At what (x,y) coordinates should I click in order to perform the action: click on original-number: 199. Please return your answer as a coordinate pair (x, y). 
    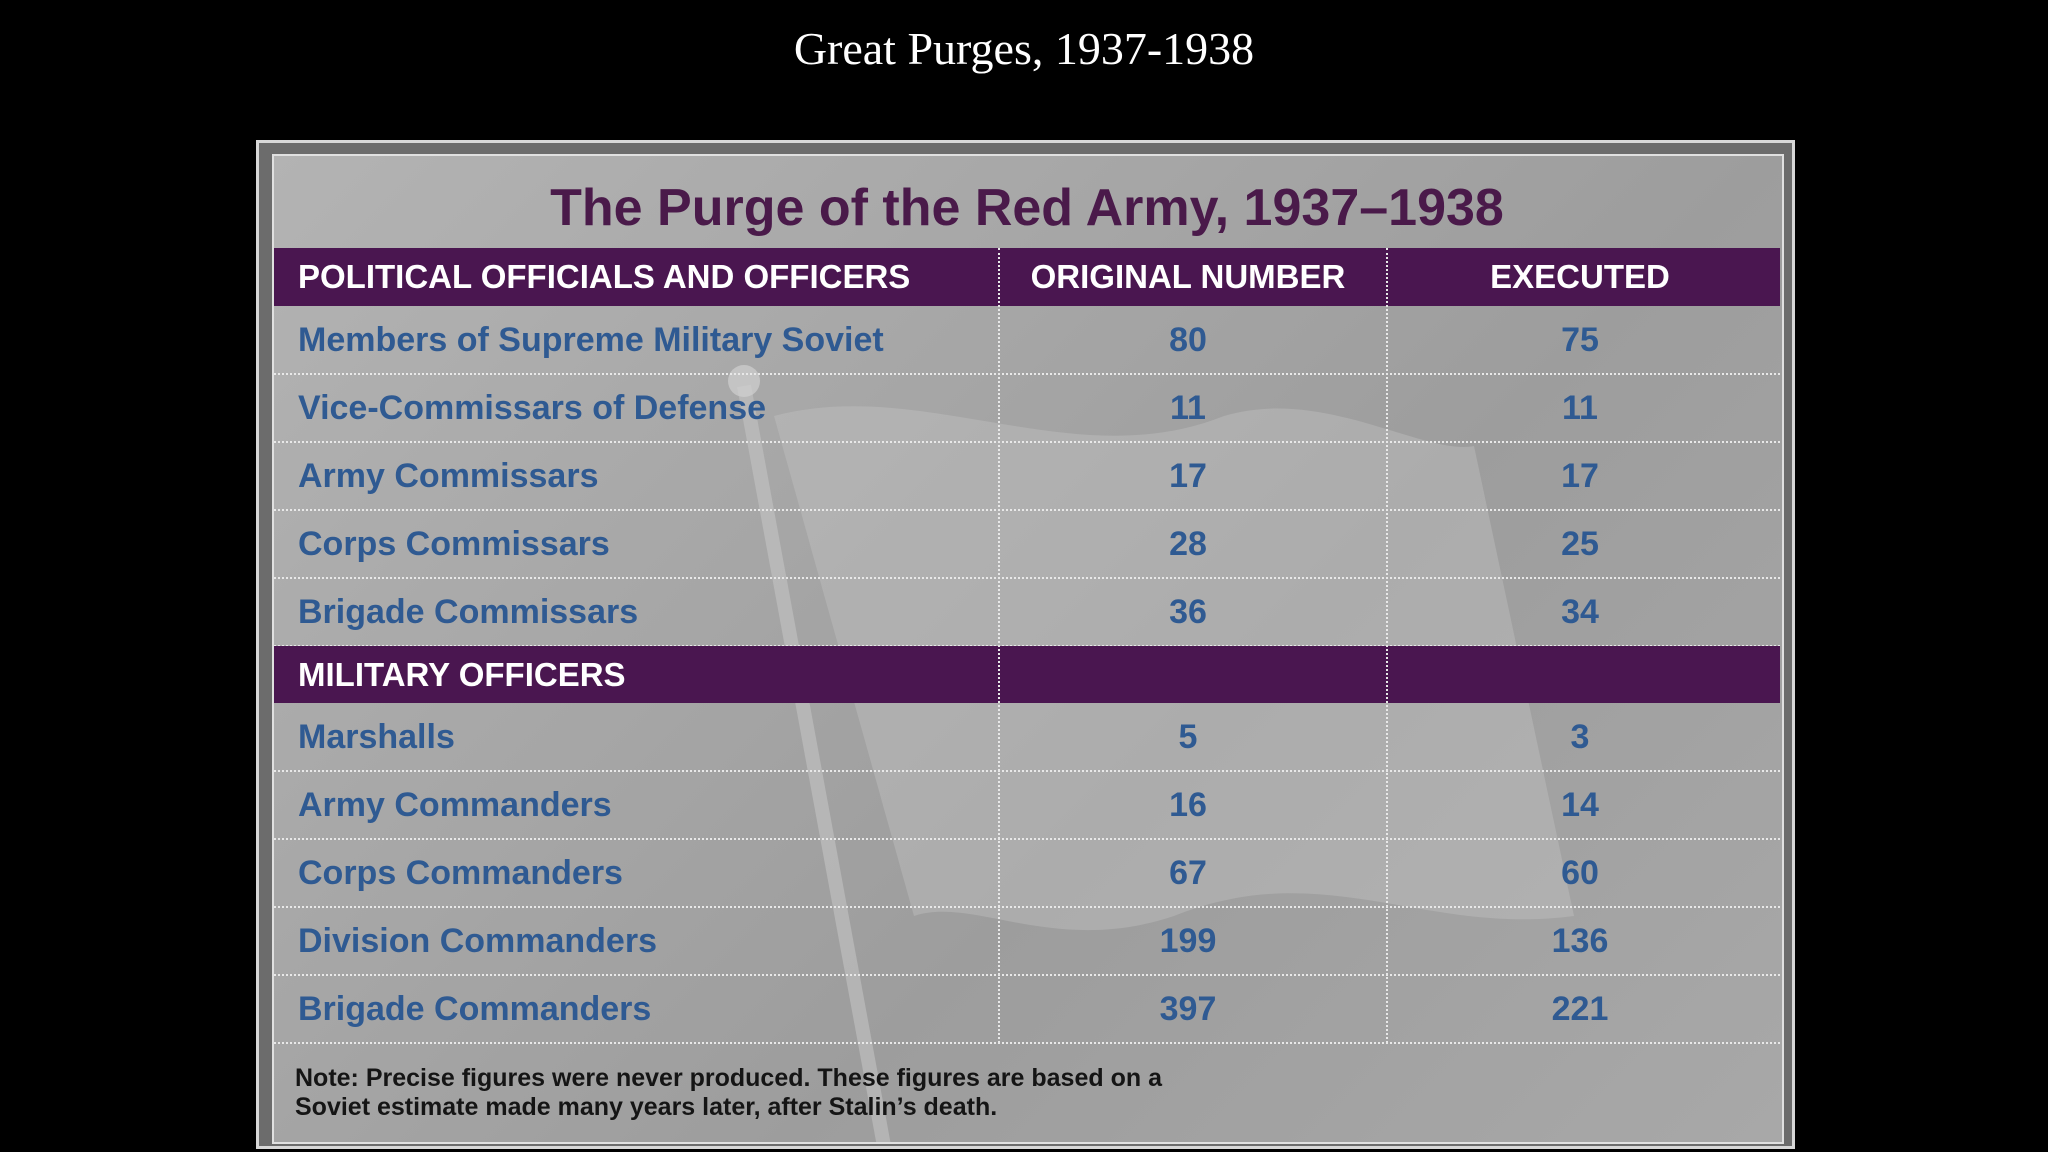
    Looking at the image, I should click on (1188, 941).